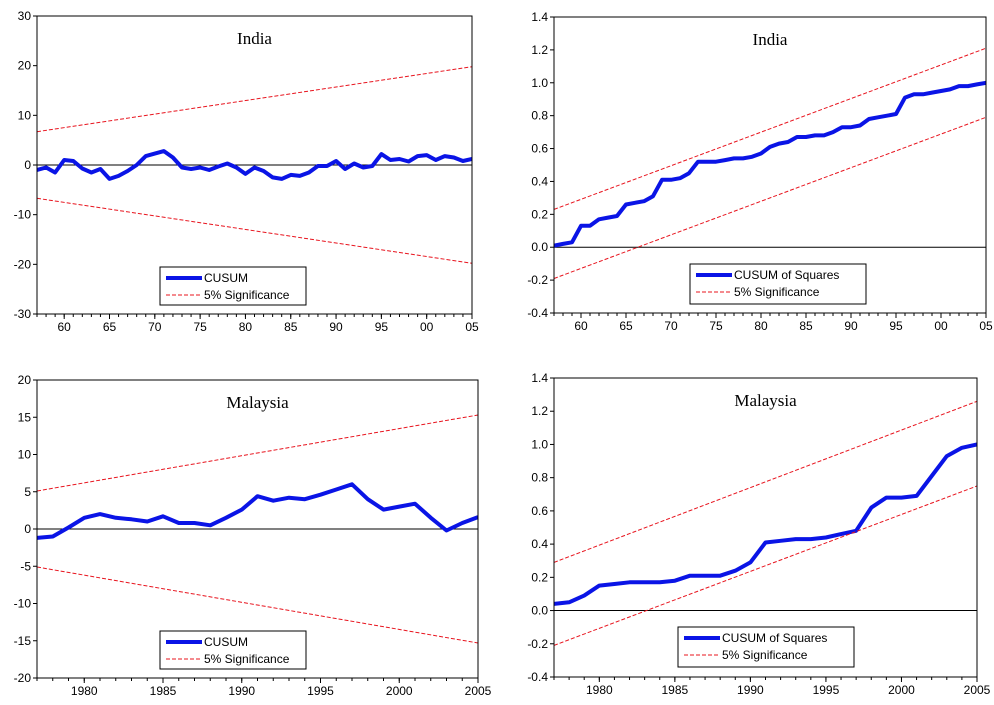 This screenshot has height=705, width=994. Describe the element at coordinates (23, 314) in the screenshot. I see `y-tick-label: -30` at that location.